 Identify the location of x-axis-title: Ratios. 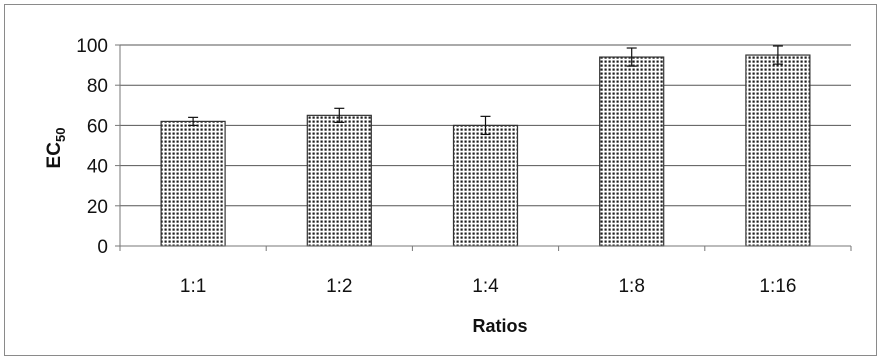
(499, 326).